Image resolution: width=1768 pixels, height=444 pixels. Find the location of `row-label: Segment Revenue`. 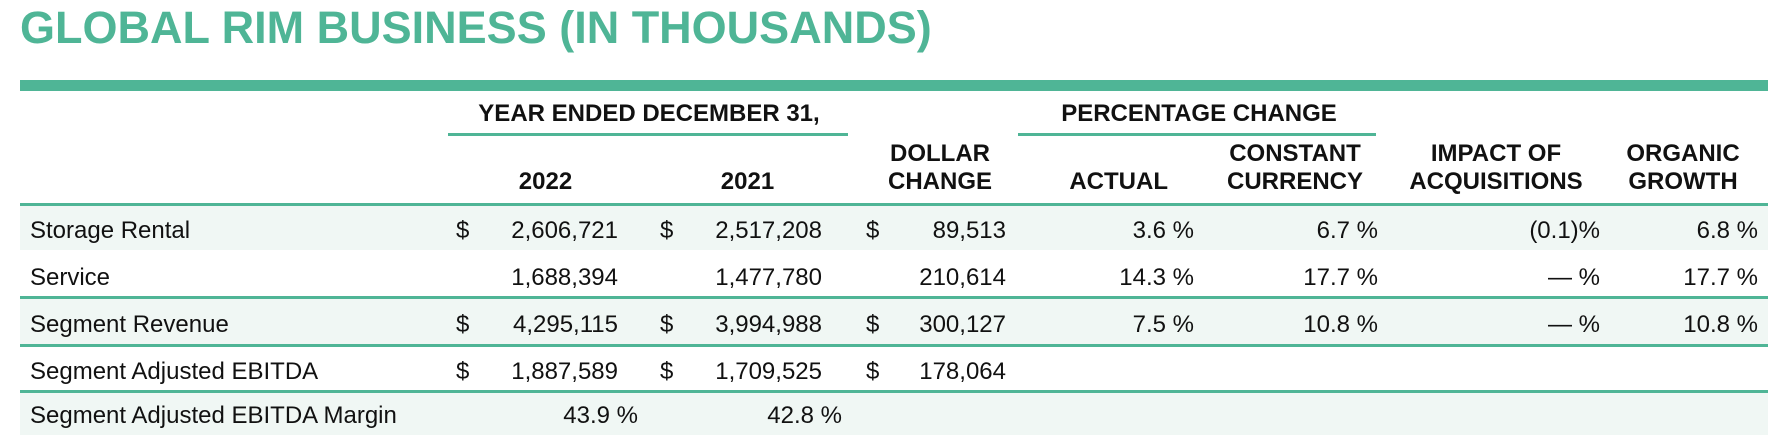

row-label: Segment Revenue is located at coordinates (129, 324).